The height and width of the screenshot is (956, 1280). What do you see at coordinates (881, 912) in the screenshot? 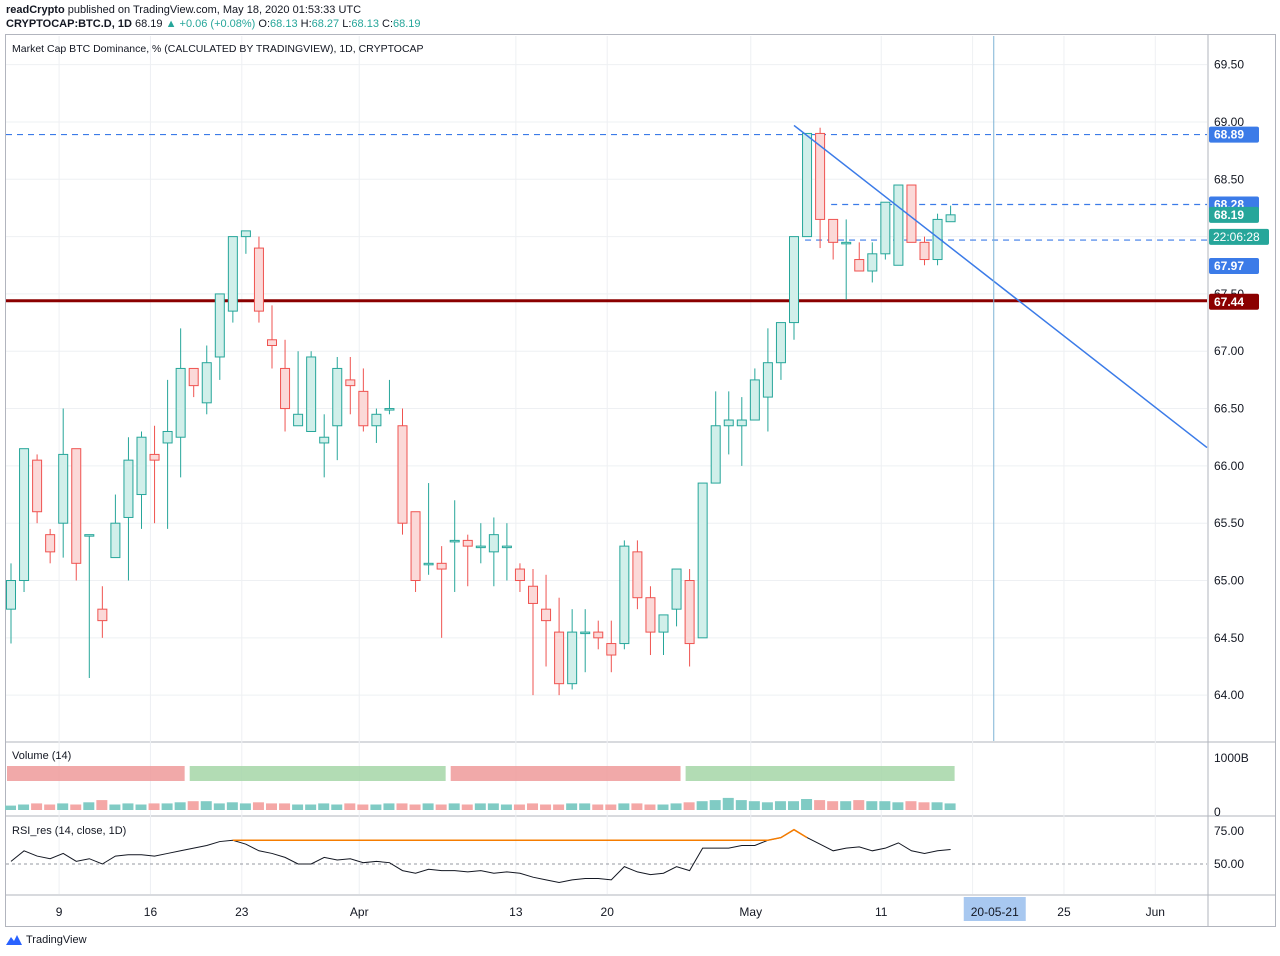
I see `x-tick-label: 11` at bounding box center [881, 912].